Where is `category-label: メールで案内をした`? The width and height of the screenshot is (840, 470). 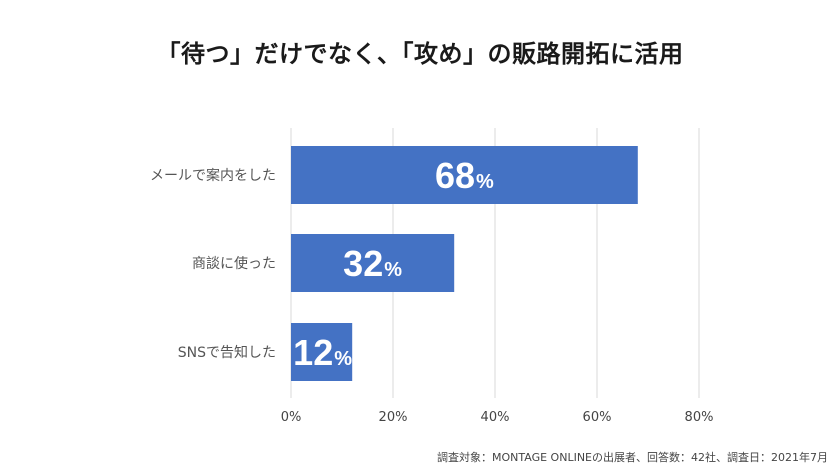
category-label: メールで案内をした is located at coordinates (213, 175).